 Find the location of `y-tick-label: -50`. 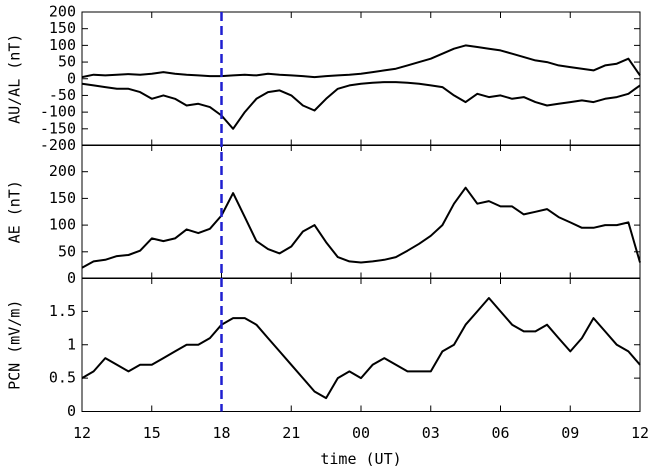

y-tick-label: -50 is located at coordinates (62, 95).